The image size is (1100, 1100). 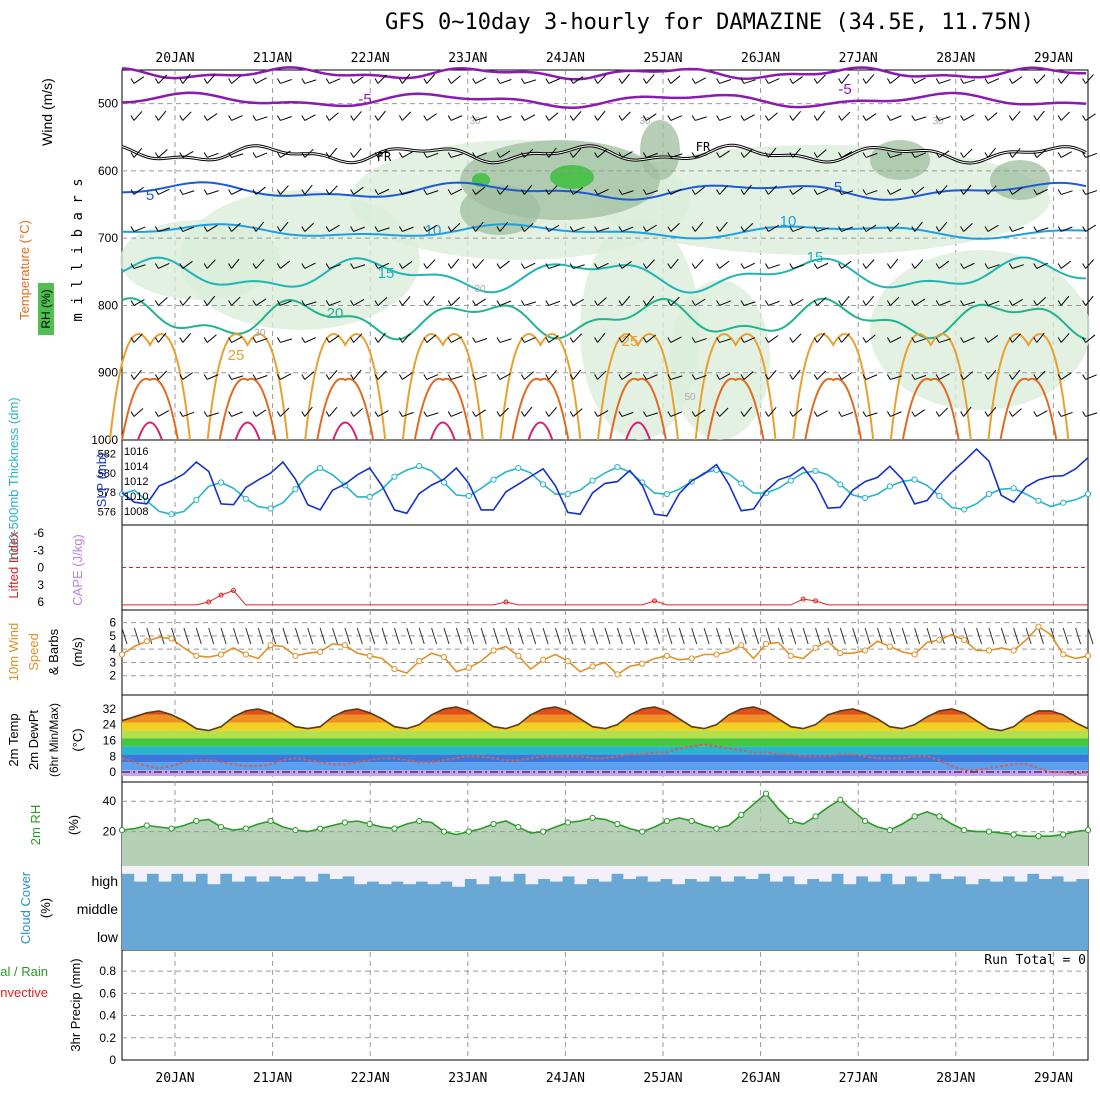 What do you see at coordinates (35, 825) in the screenshot?
I see `rh2m-label: 2m RH` at bounding box center [35, 825].